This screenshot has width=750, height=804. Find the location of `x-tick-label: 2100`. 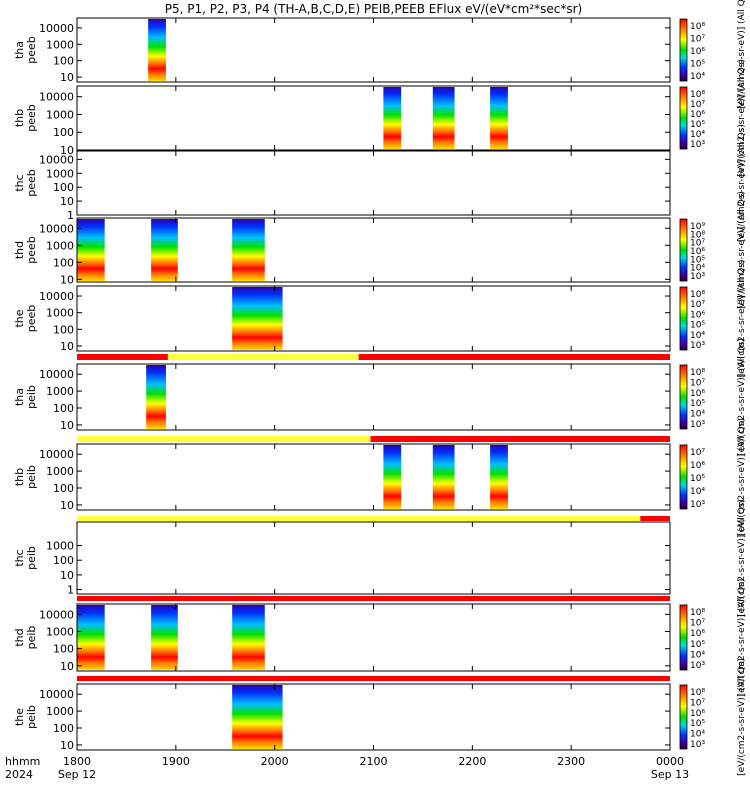

x-tick-label: 2100 is located at coordinates (374, 761).